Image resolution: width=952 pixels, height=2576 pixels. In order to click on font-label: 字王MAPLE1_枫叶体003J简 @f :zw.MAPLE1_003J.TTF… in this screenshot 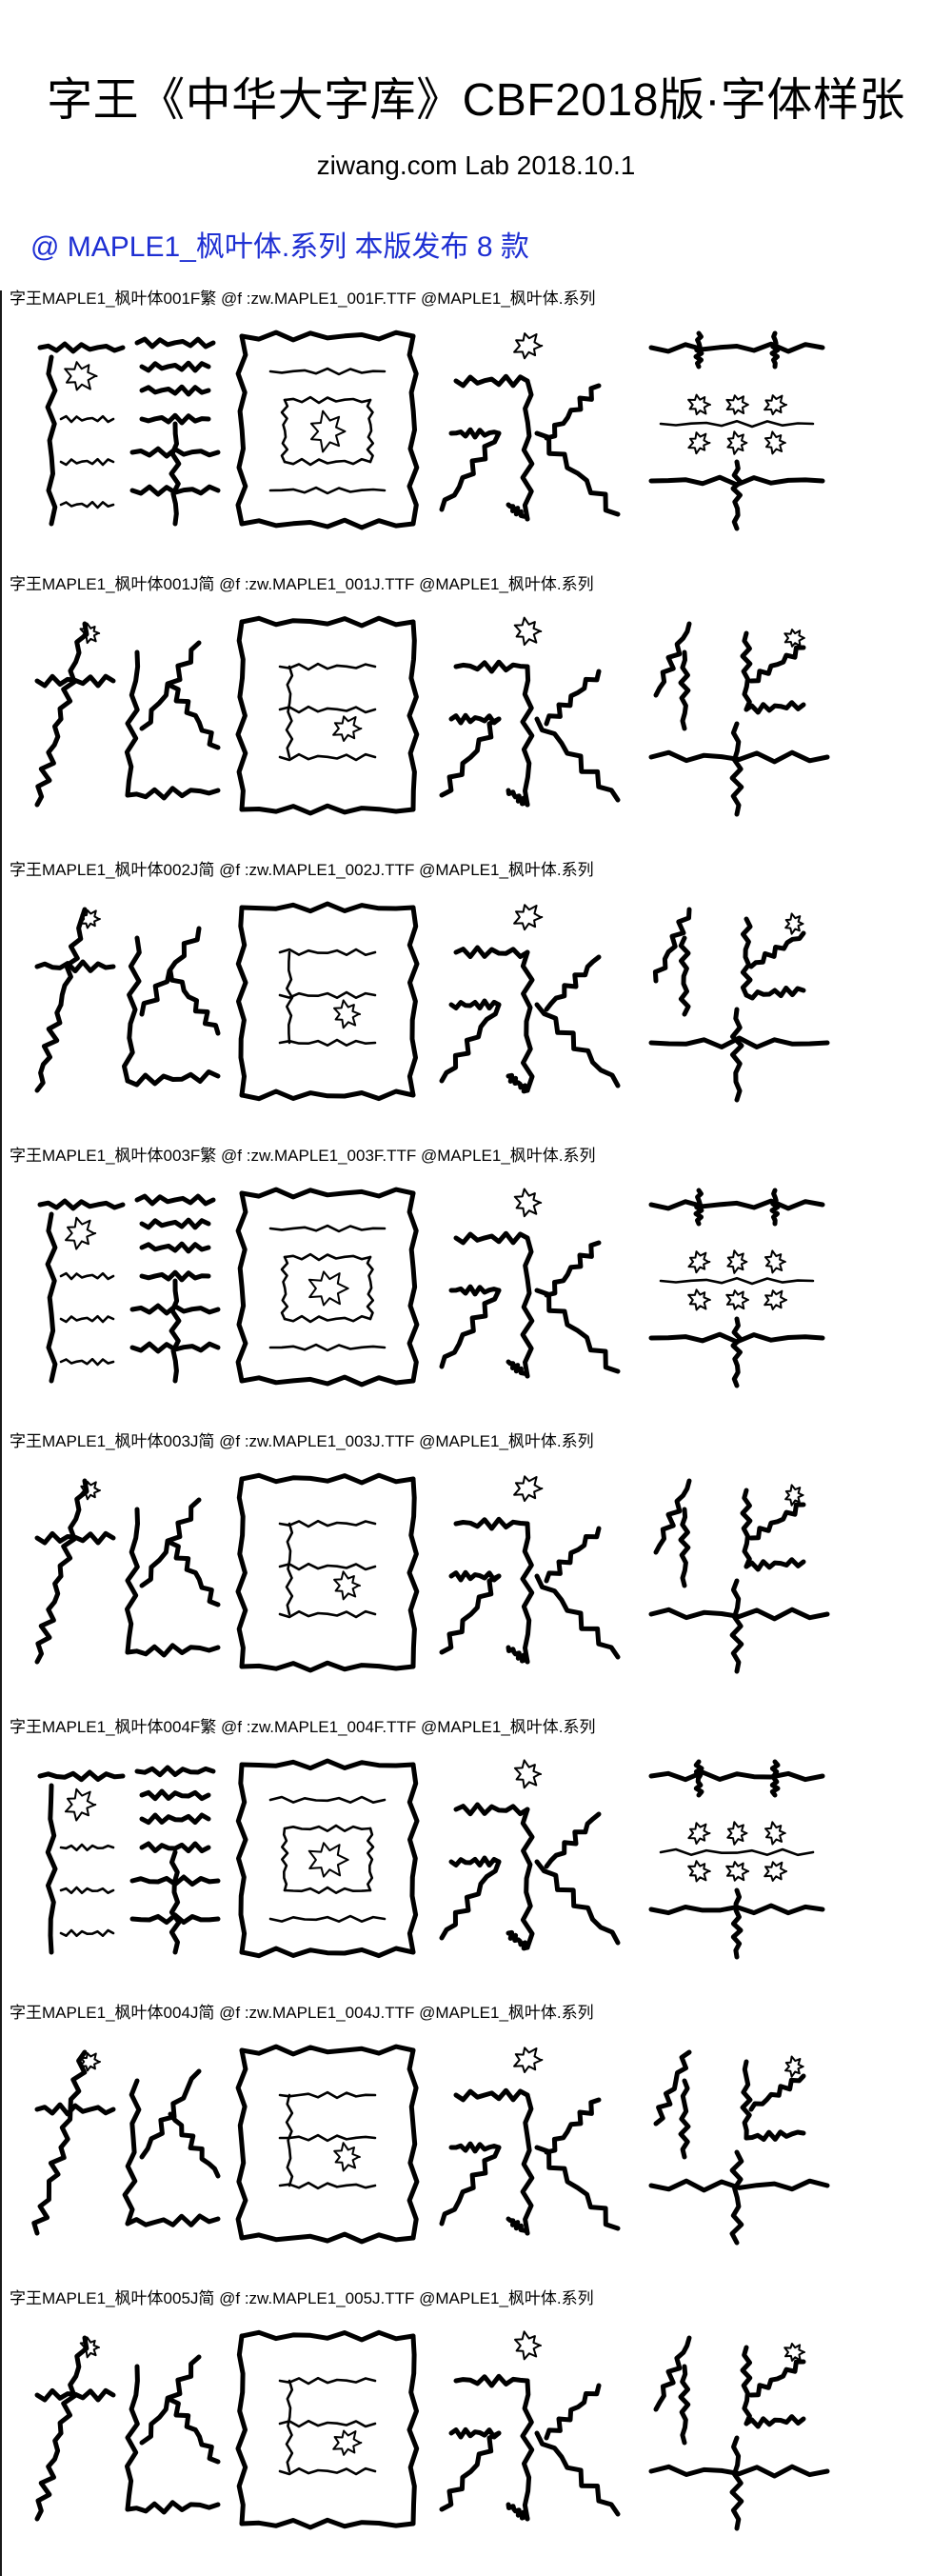, I will do `click(302, 1441)`.